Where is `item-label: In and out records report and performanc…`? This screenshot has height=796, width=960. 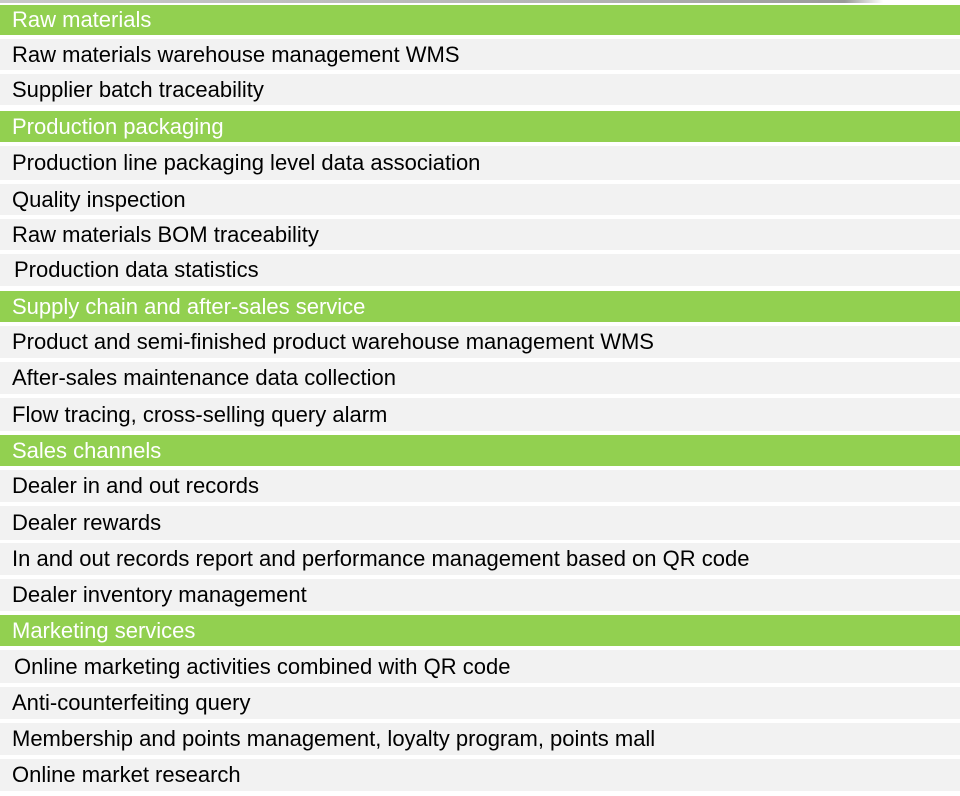
item-label: In and out records report and performanc… is located at coordinates (381, 558).